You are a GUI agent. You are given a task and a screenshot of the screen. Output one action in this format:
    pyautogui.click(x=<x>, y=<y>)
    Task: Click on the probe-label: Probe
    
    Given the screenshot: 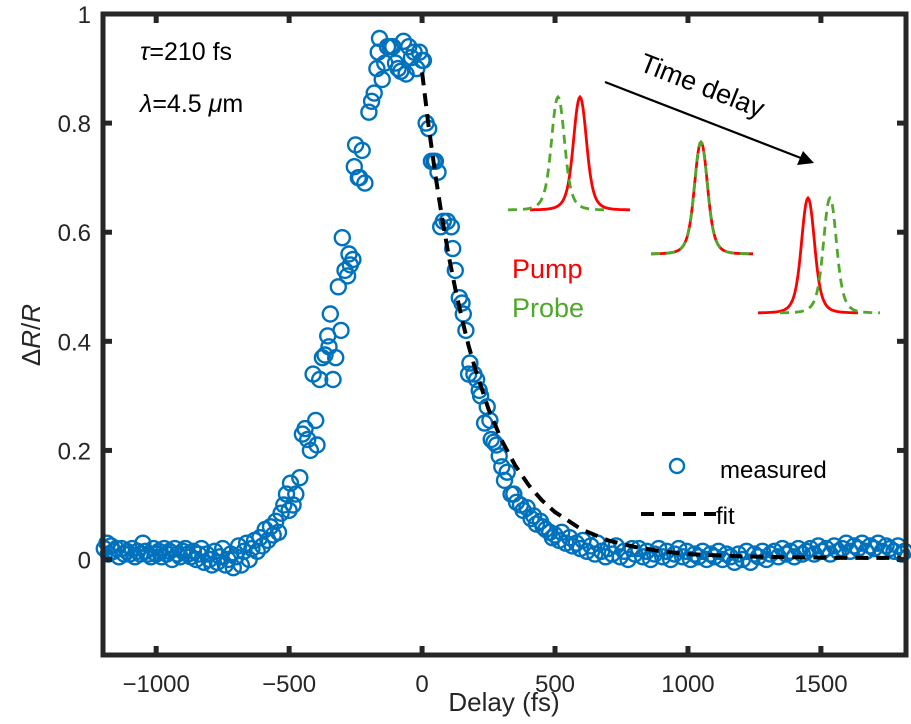 What is the action you would take?
    pyautogui.click(x=548, y=308)
    